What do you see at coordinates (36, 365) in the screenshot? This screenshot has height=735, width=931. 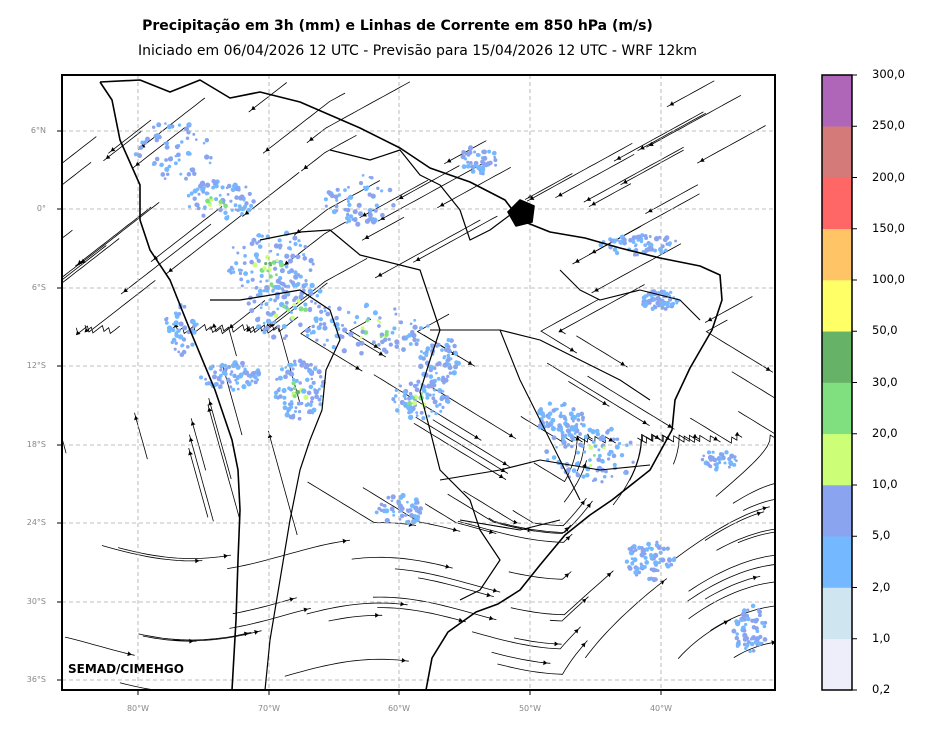 I see `lat-label-12s: 12°S` at bounding box center [36, 365].